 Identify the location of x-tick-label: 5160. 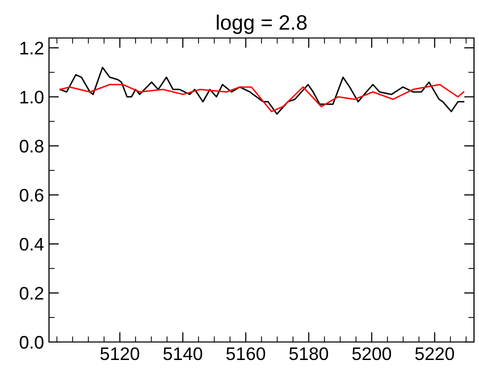
(246, 353).